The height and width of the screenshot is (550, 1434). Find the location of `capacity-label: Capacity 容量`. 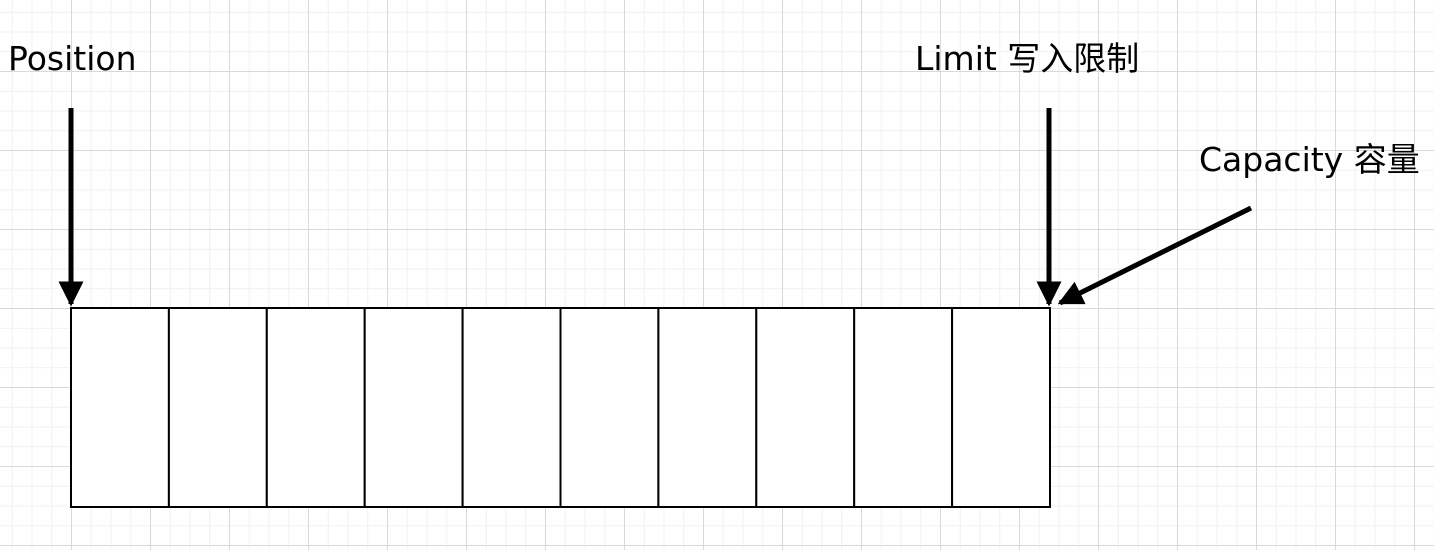

capacity-label: Capacity 容量 is located at coordinates (1309, 159).